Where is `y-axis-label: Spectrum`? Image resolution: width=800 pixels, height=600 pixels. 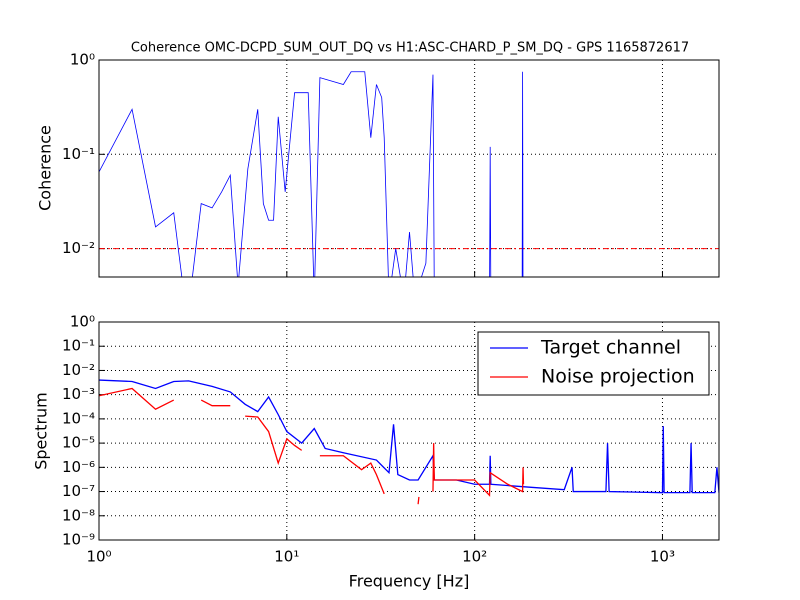 y-axis-label: Spectrum is located at coordinates (41, 431).